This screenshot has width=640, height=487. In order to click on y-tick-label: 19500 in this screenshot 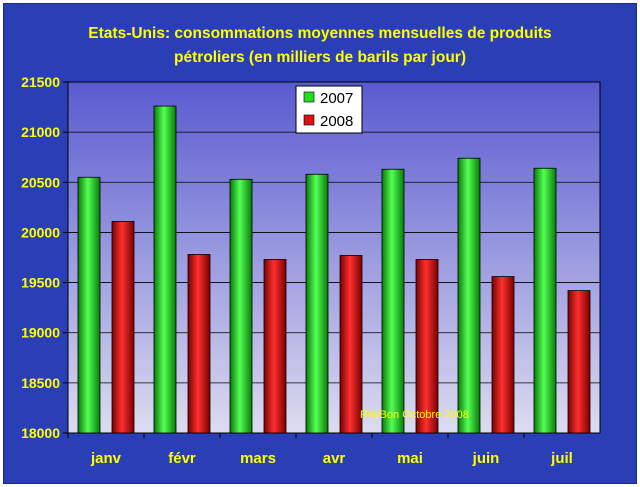, I will do `click(40, 283)`.